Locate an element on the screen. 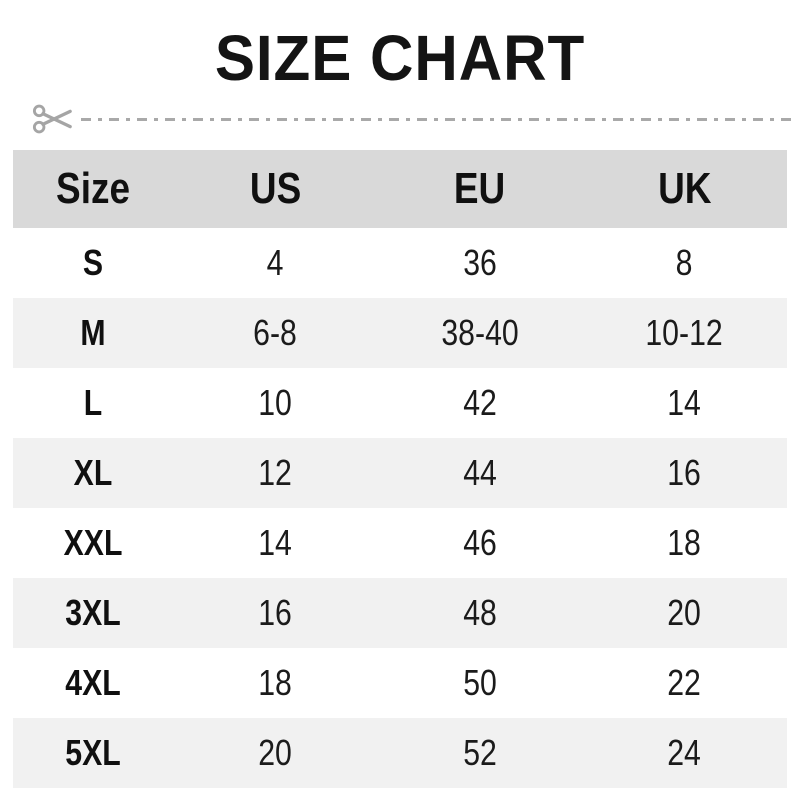 The width and height of the screenshot is (800, 800). table-cell: 24 is located at coordinates (684, 753).